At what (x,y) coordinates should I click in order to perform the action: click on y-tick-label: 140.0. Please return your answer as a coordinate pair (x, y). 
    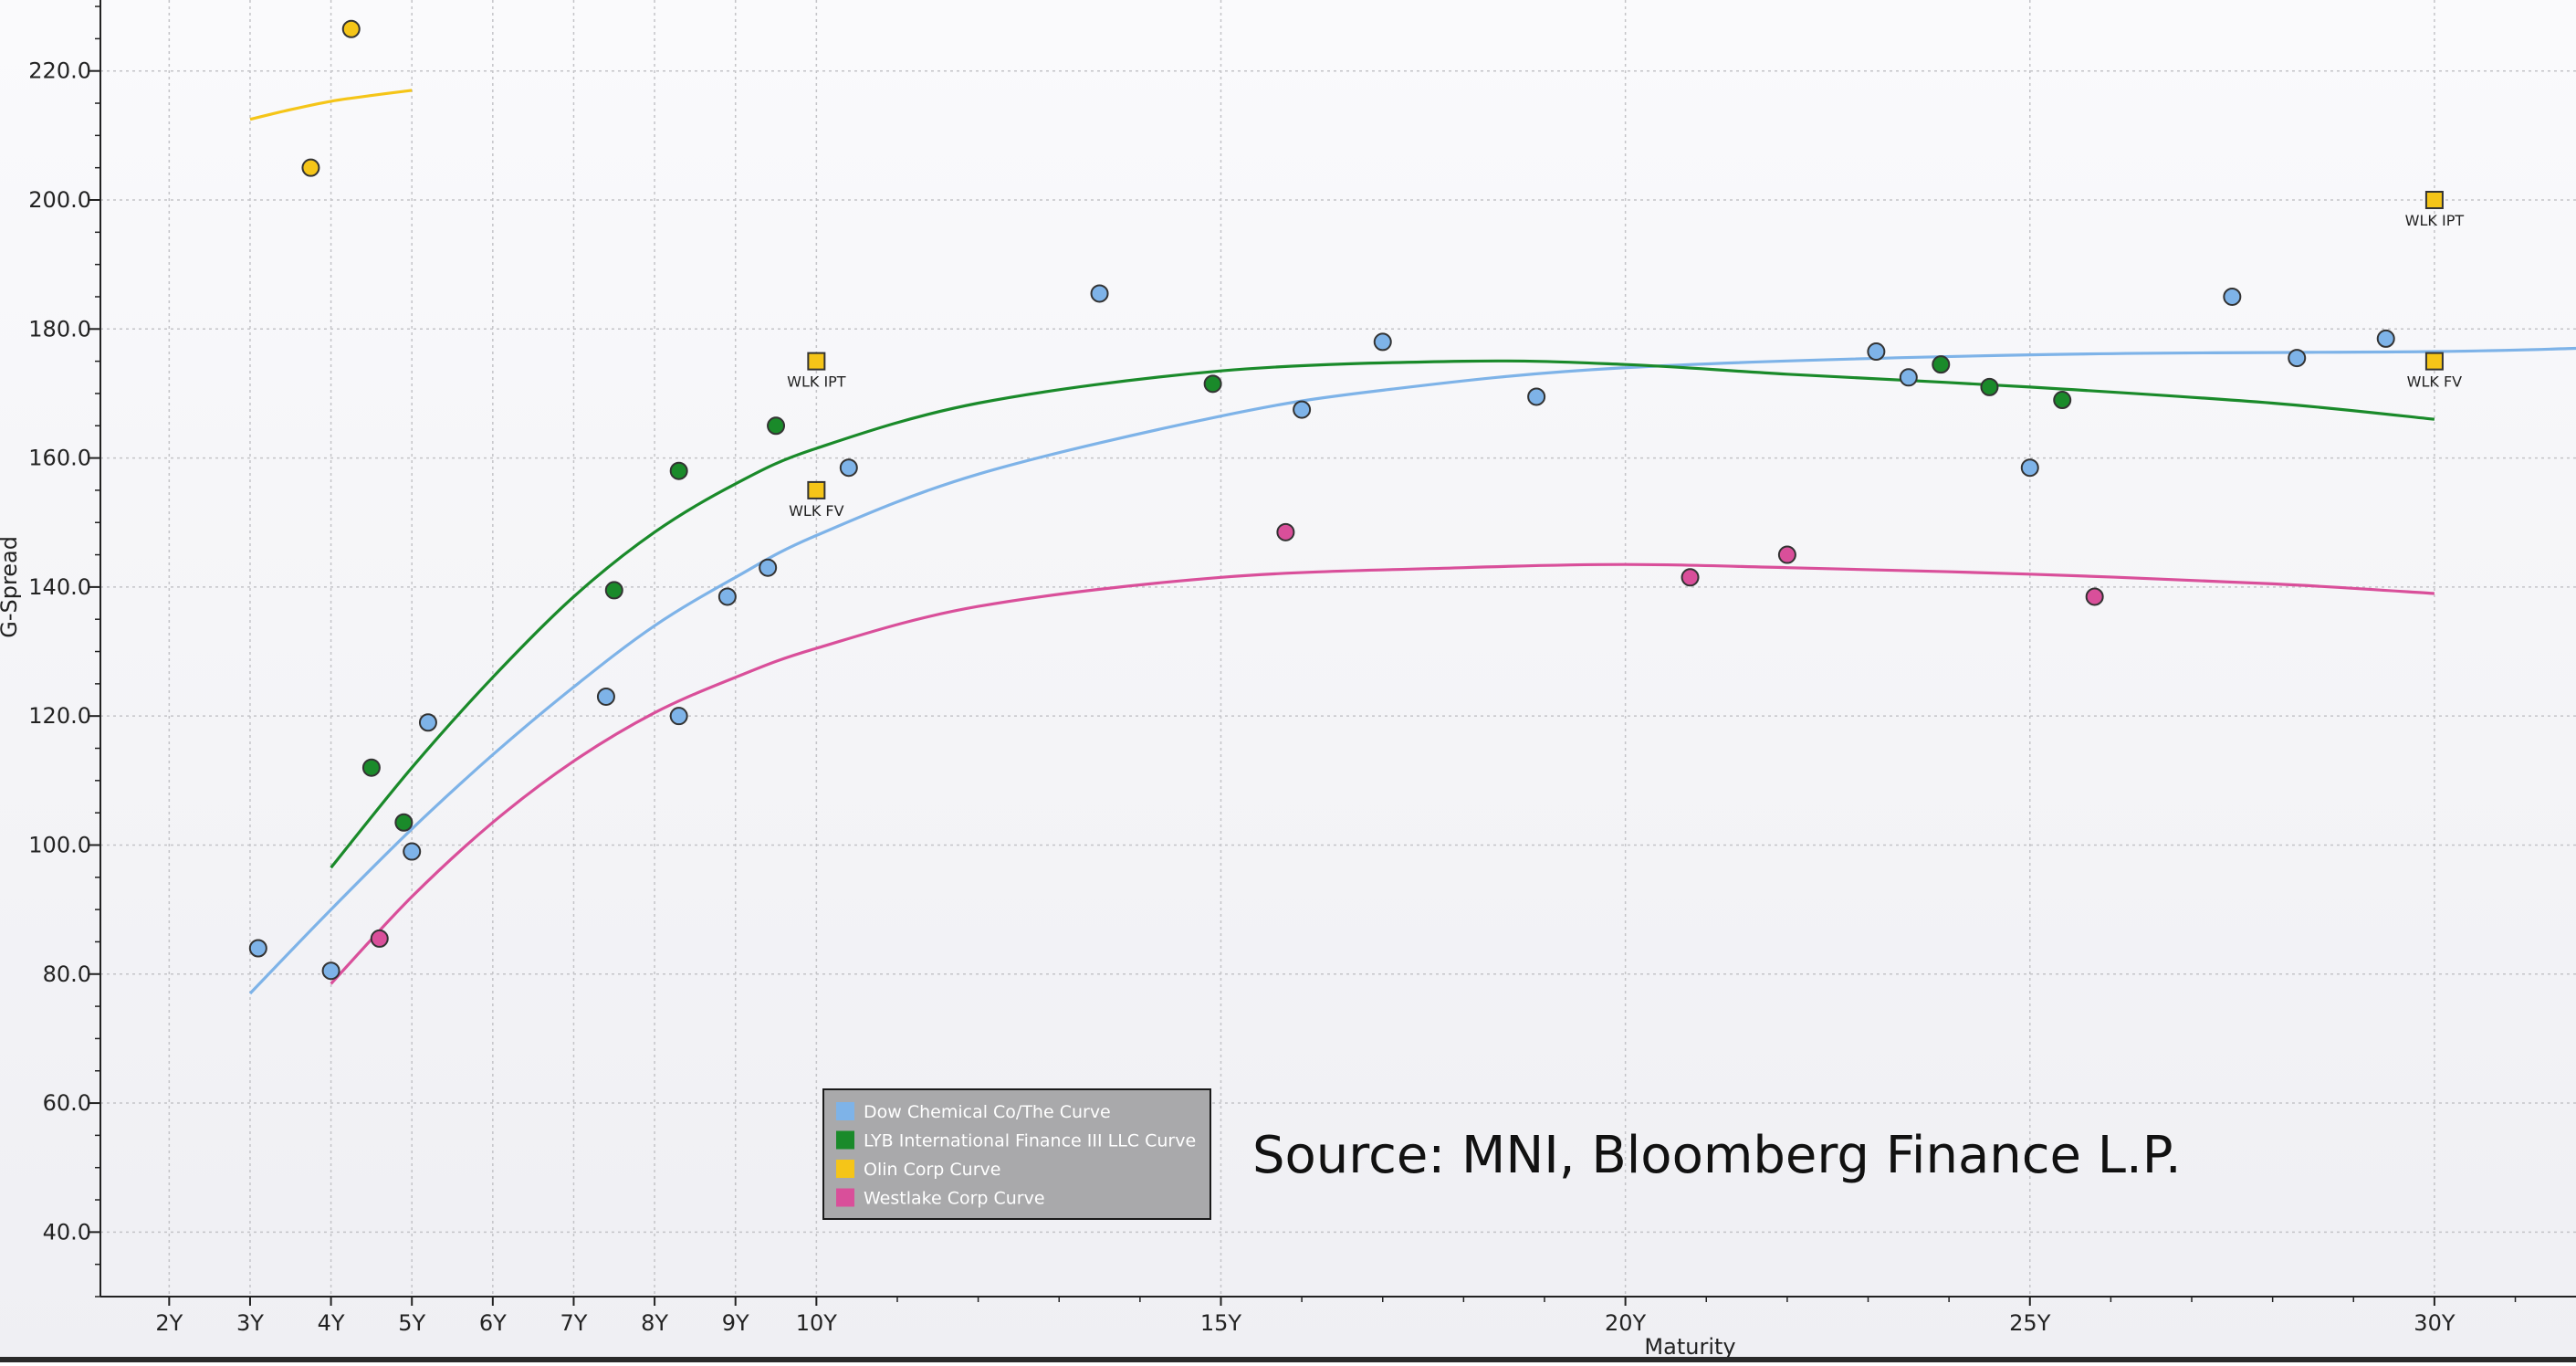
    Looking at the image, I should click on (60, 587).